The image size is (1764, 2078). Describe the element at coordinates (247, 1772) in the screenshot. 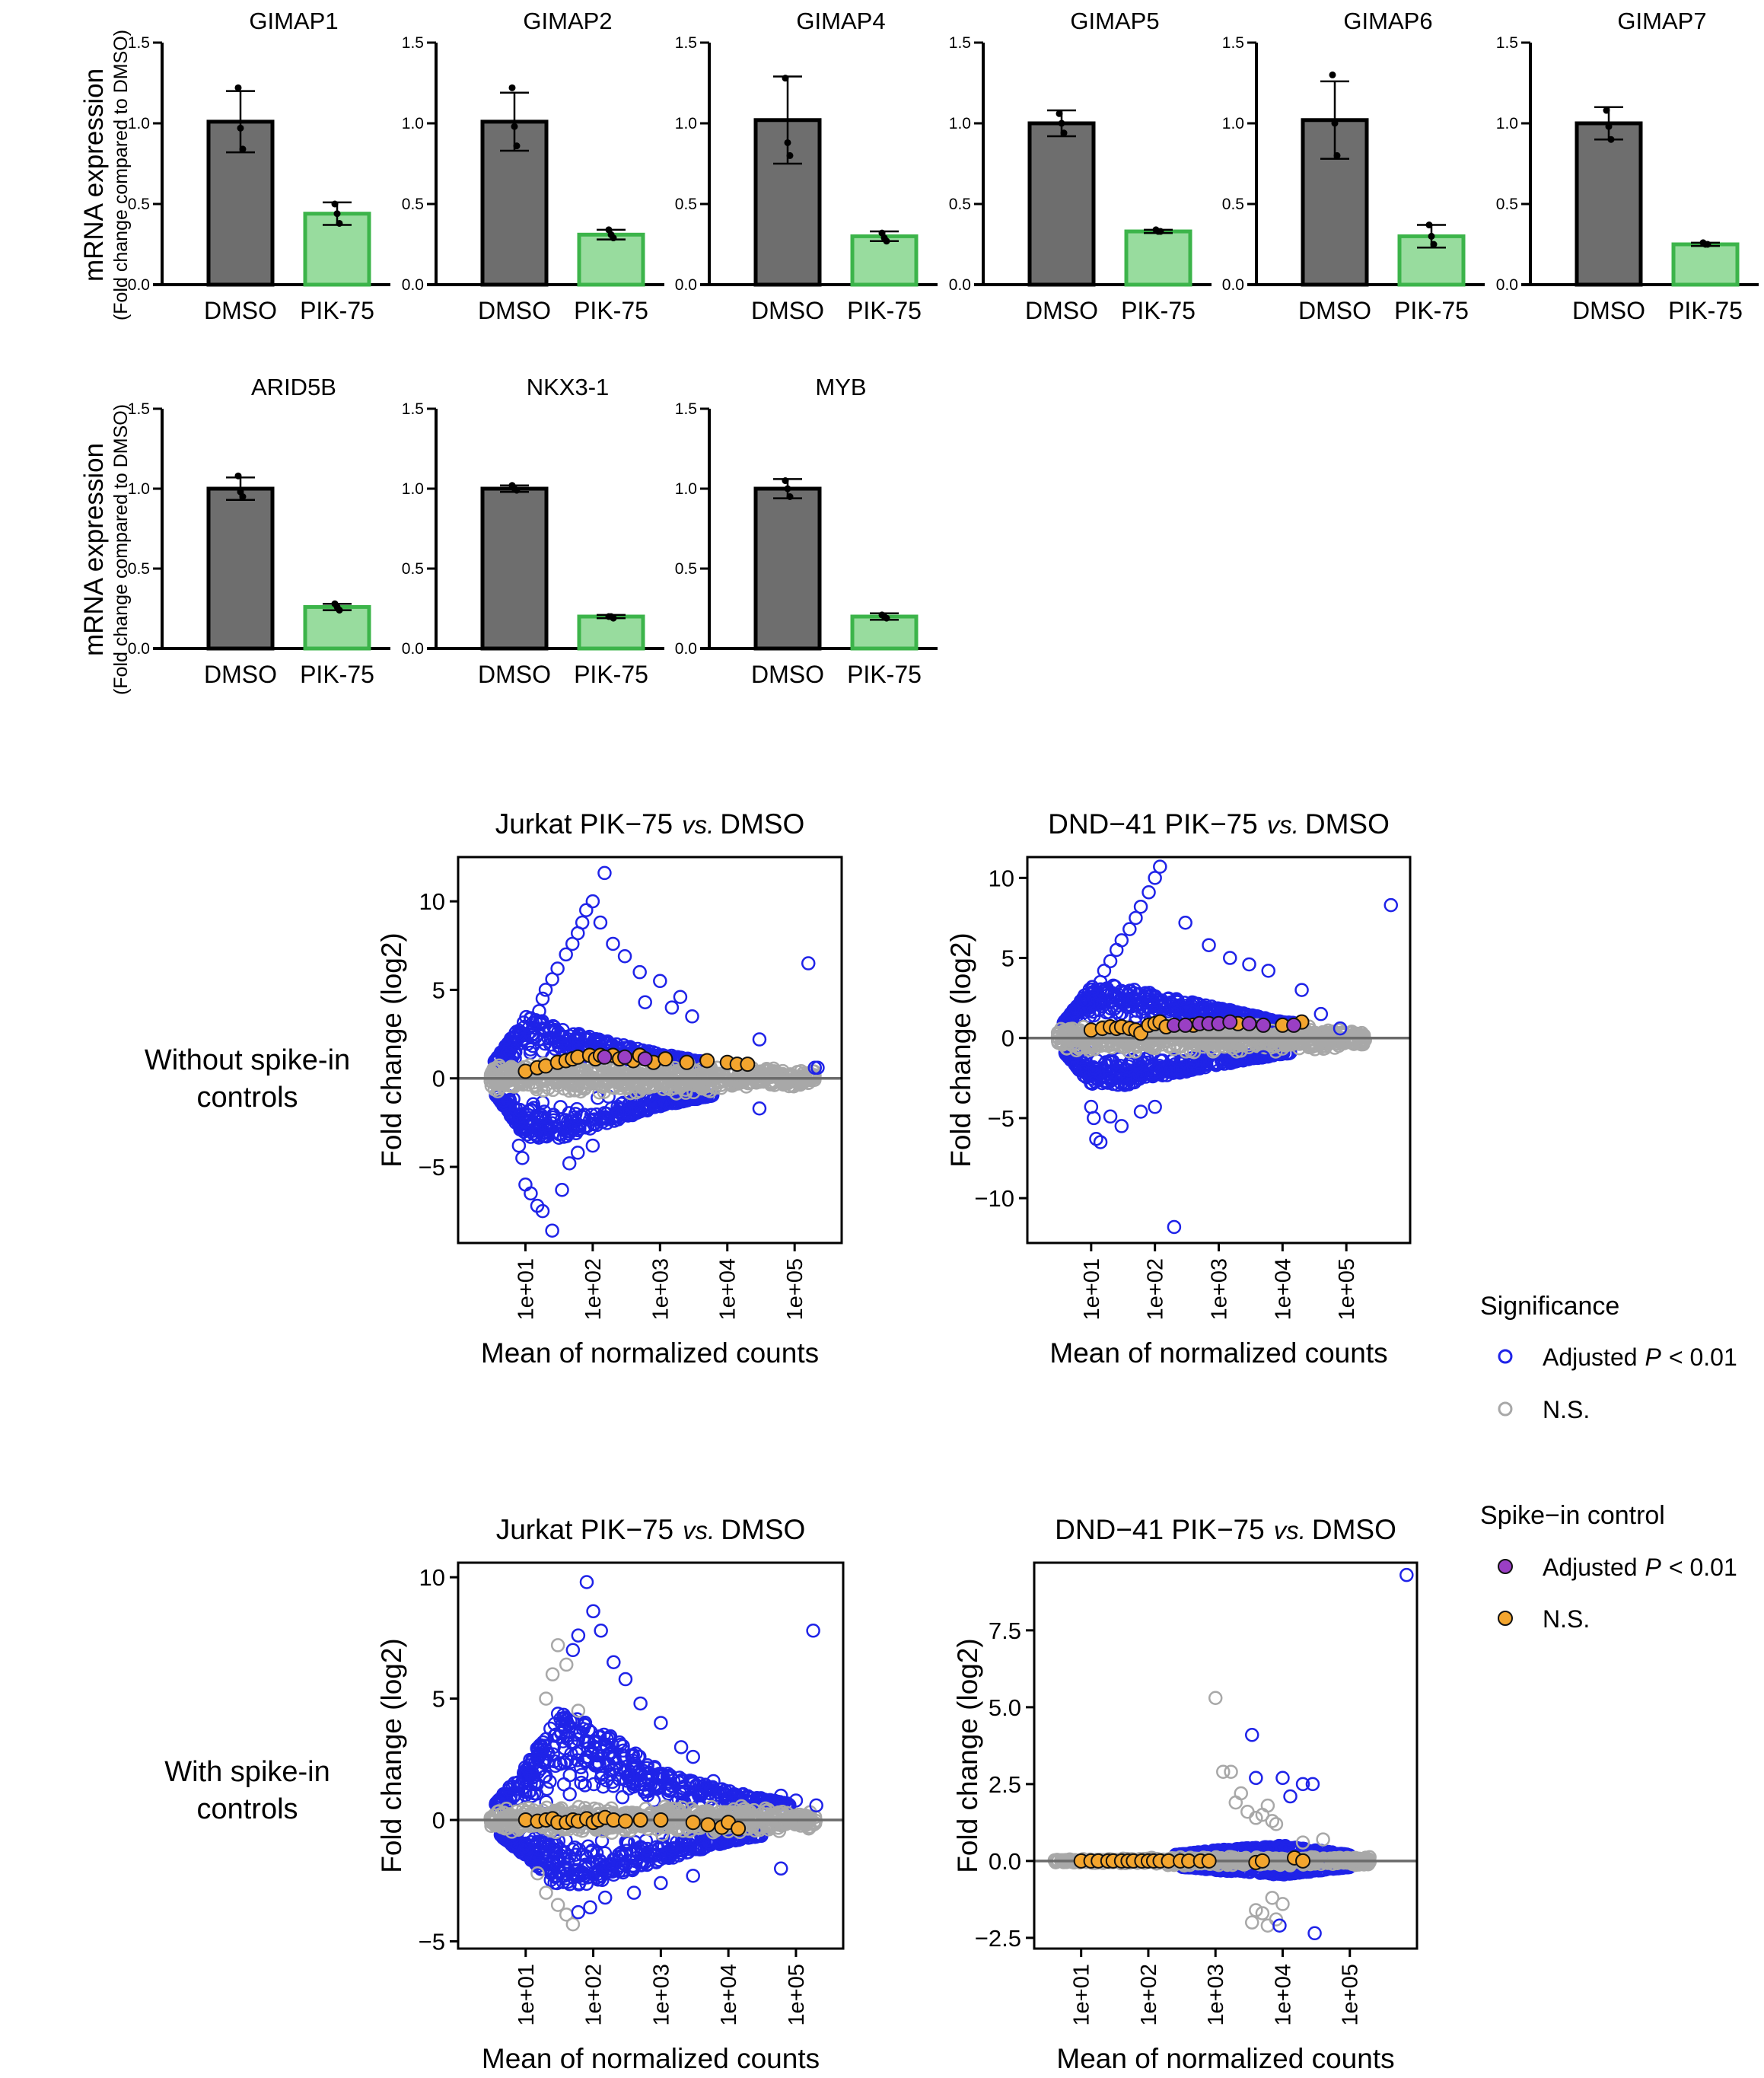

I see `row-label-with-line1: With spike-in` at that location.